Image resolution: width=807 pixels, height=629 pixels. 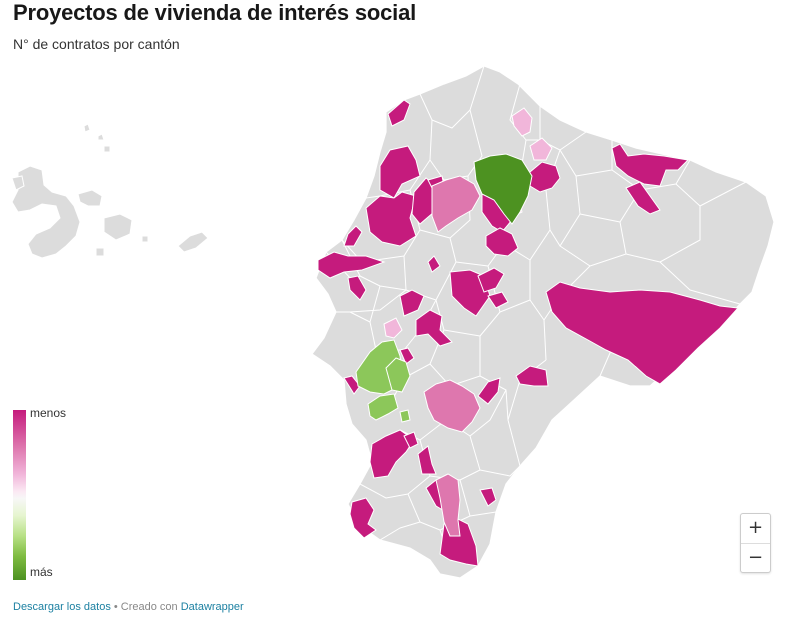 I want to click on download-data-link: Descargar los datos, so click(x=62, y=607).